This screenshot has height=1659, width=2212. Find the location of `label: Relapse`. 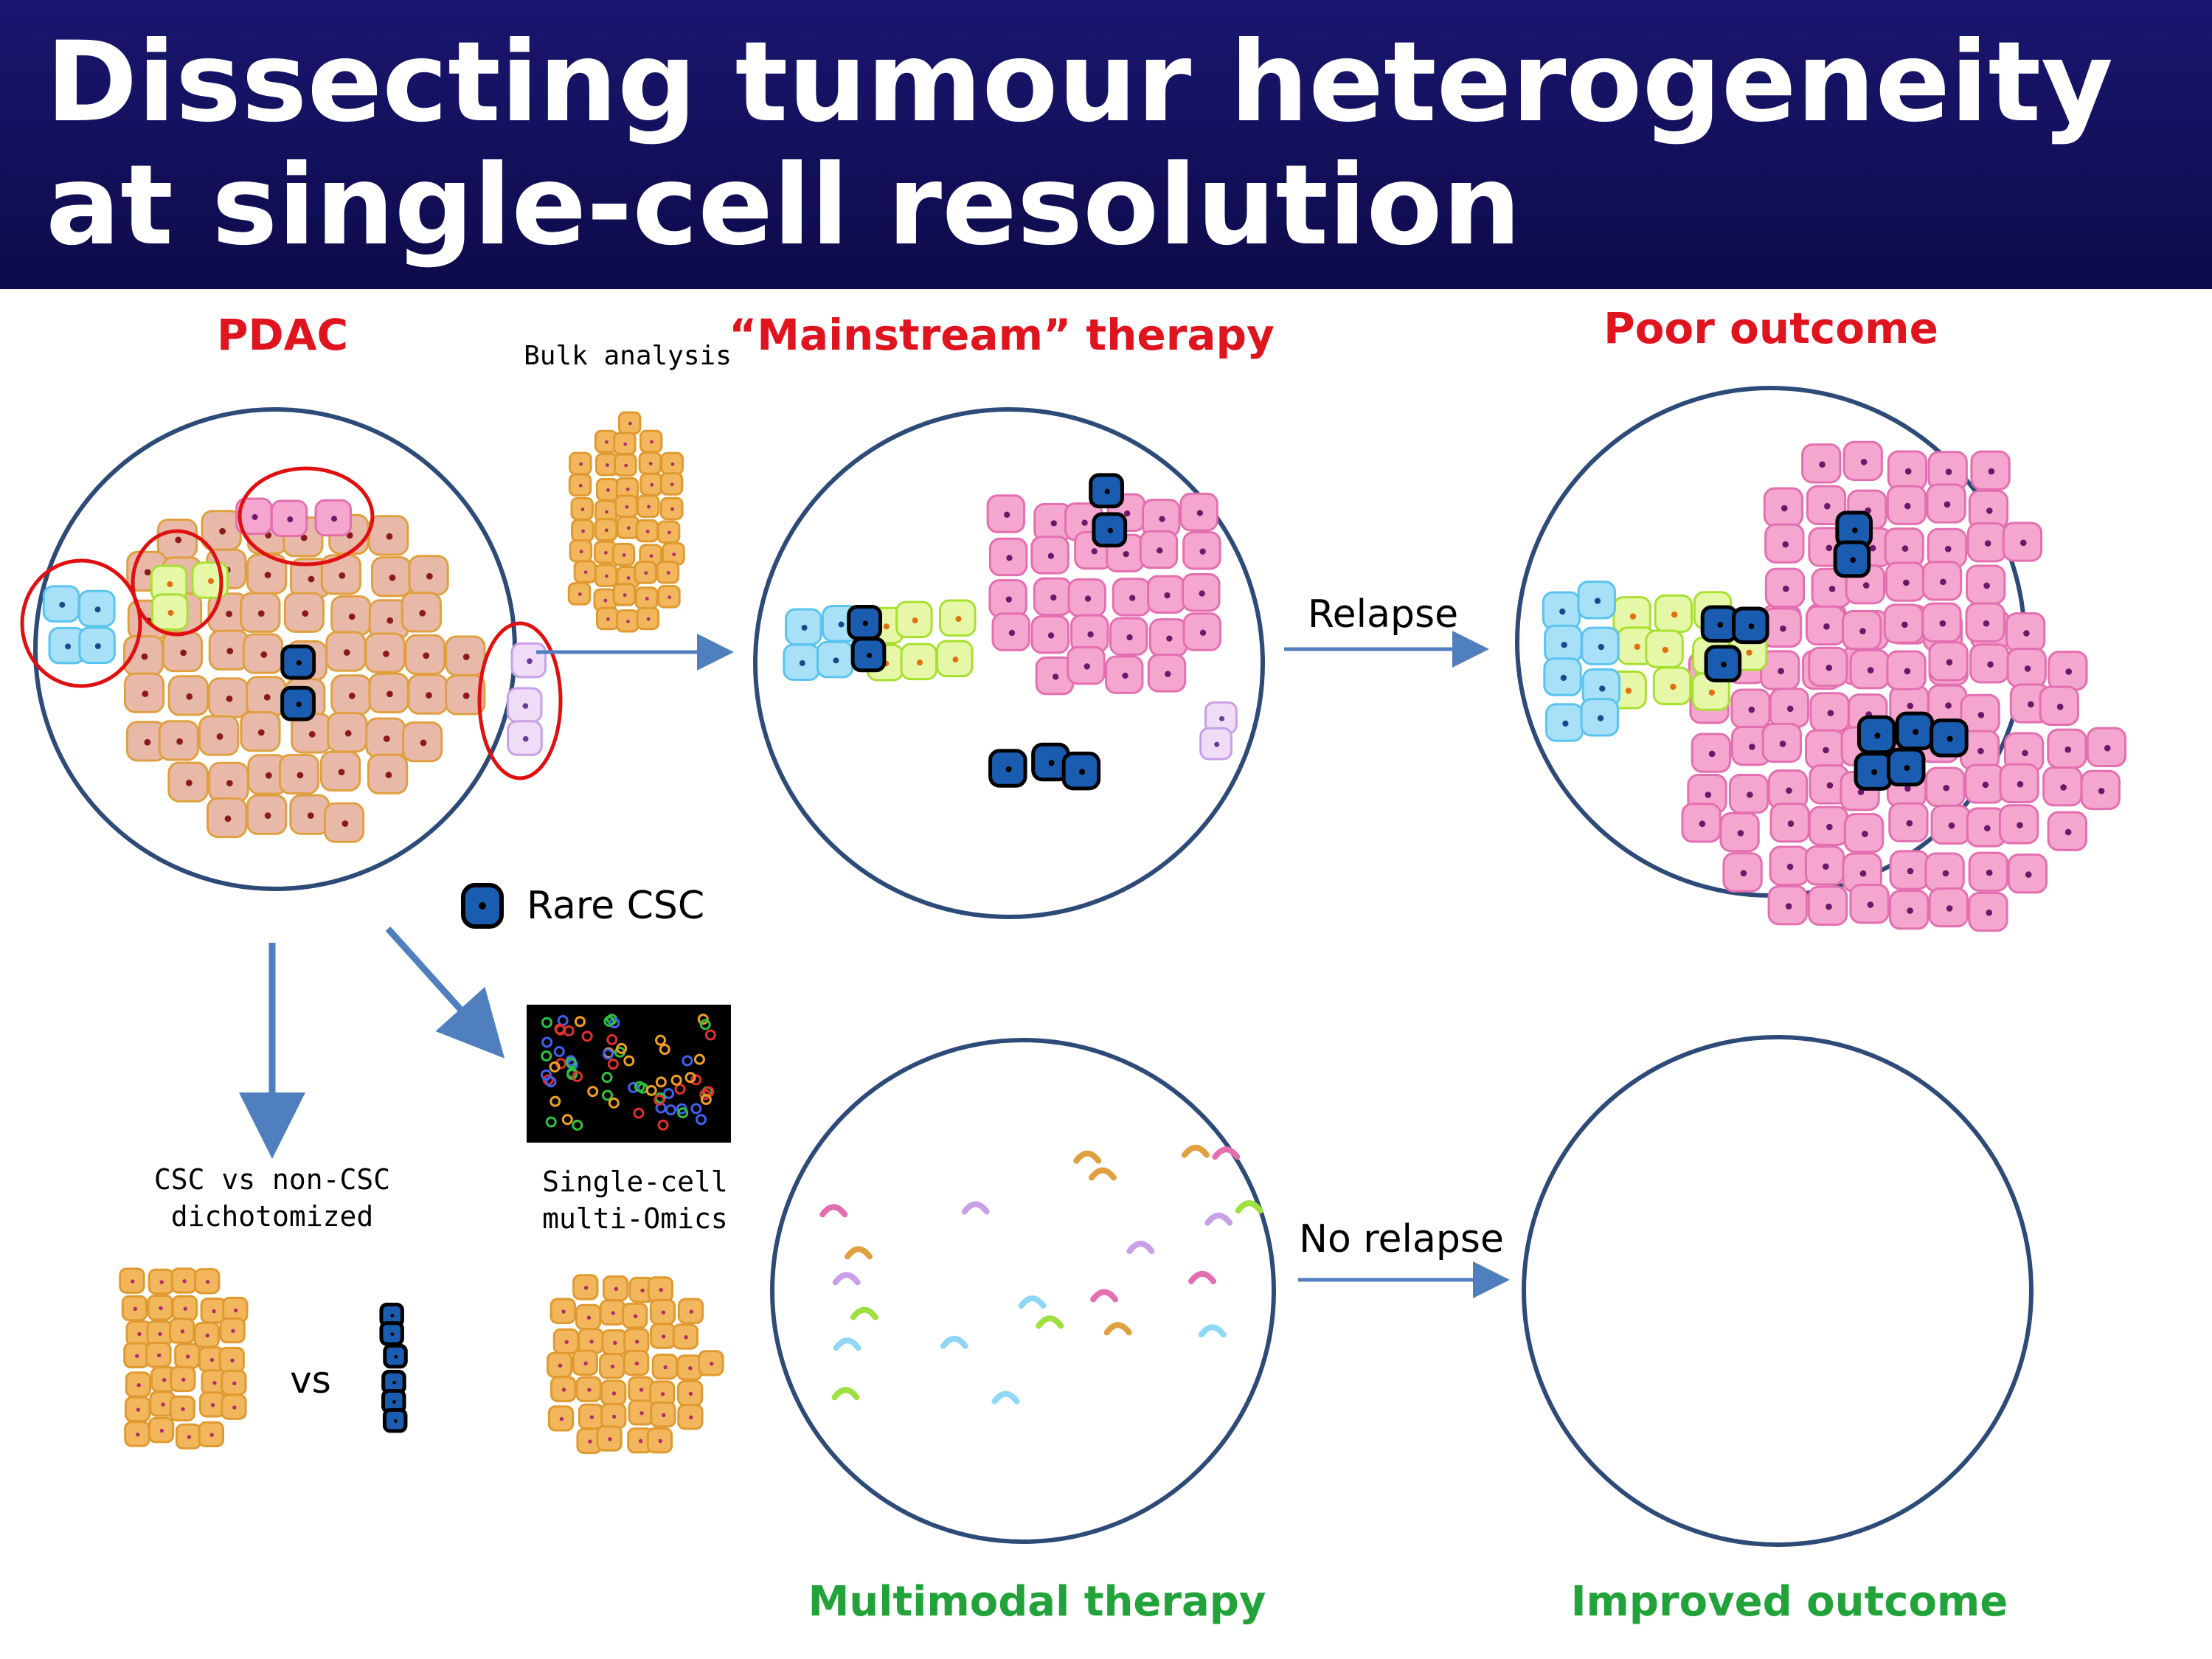

label: Relapse is located at coordinates (1383, 614).